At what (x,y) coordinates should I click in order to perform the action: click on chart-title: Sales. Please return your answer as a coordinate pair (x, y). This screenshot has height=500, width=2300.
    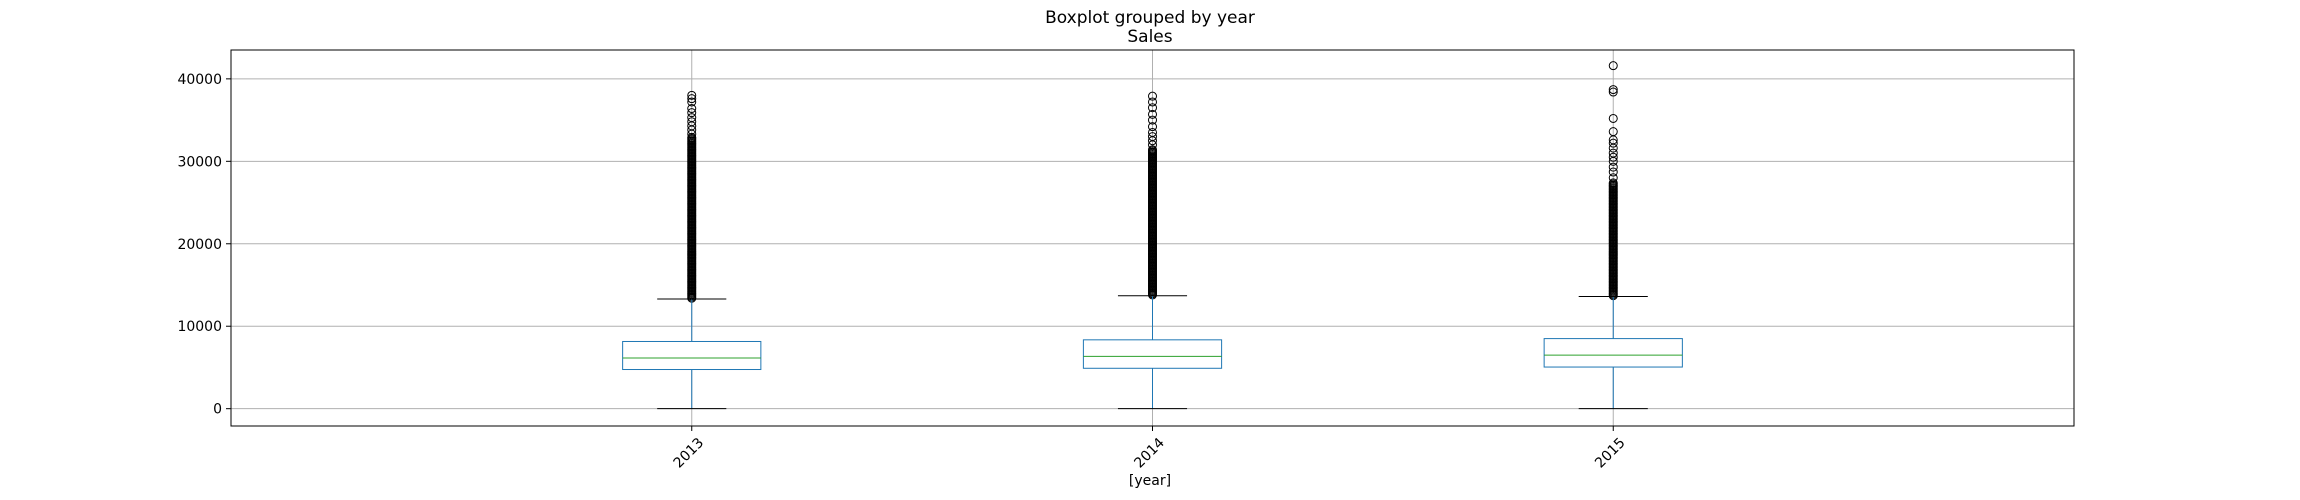
    Looking at the image, I should click on (1149, 37).